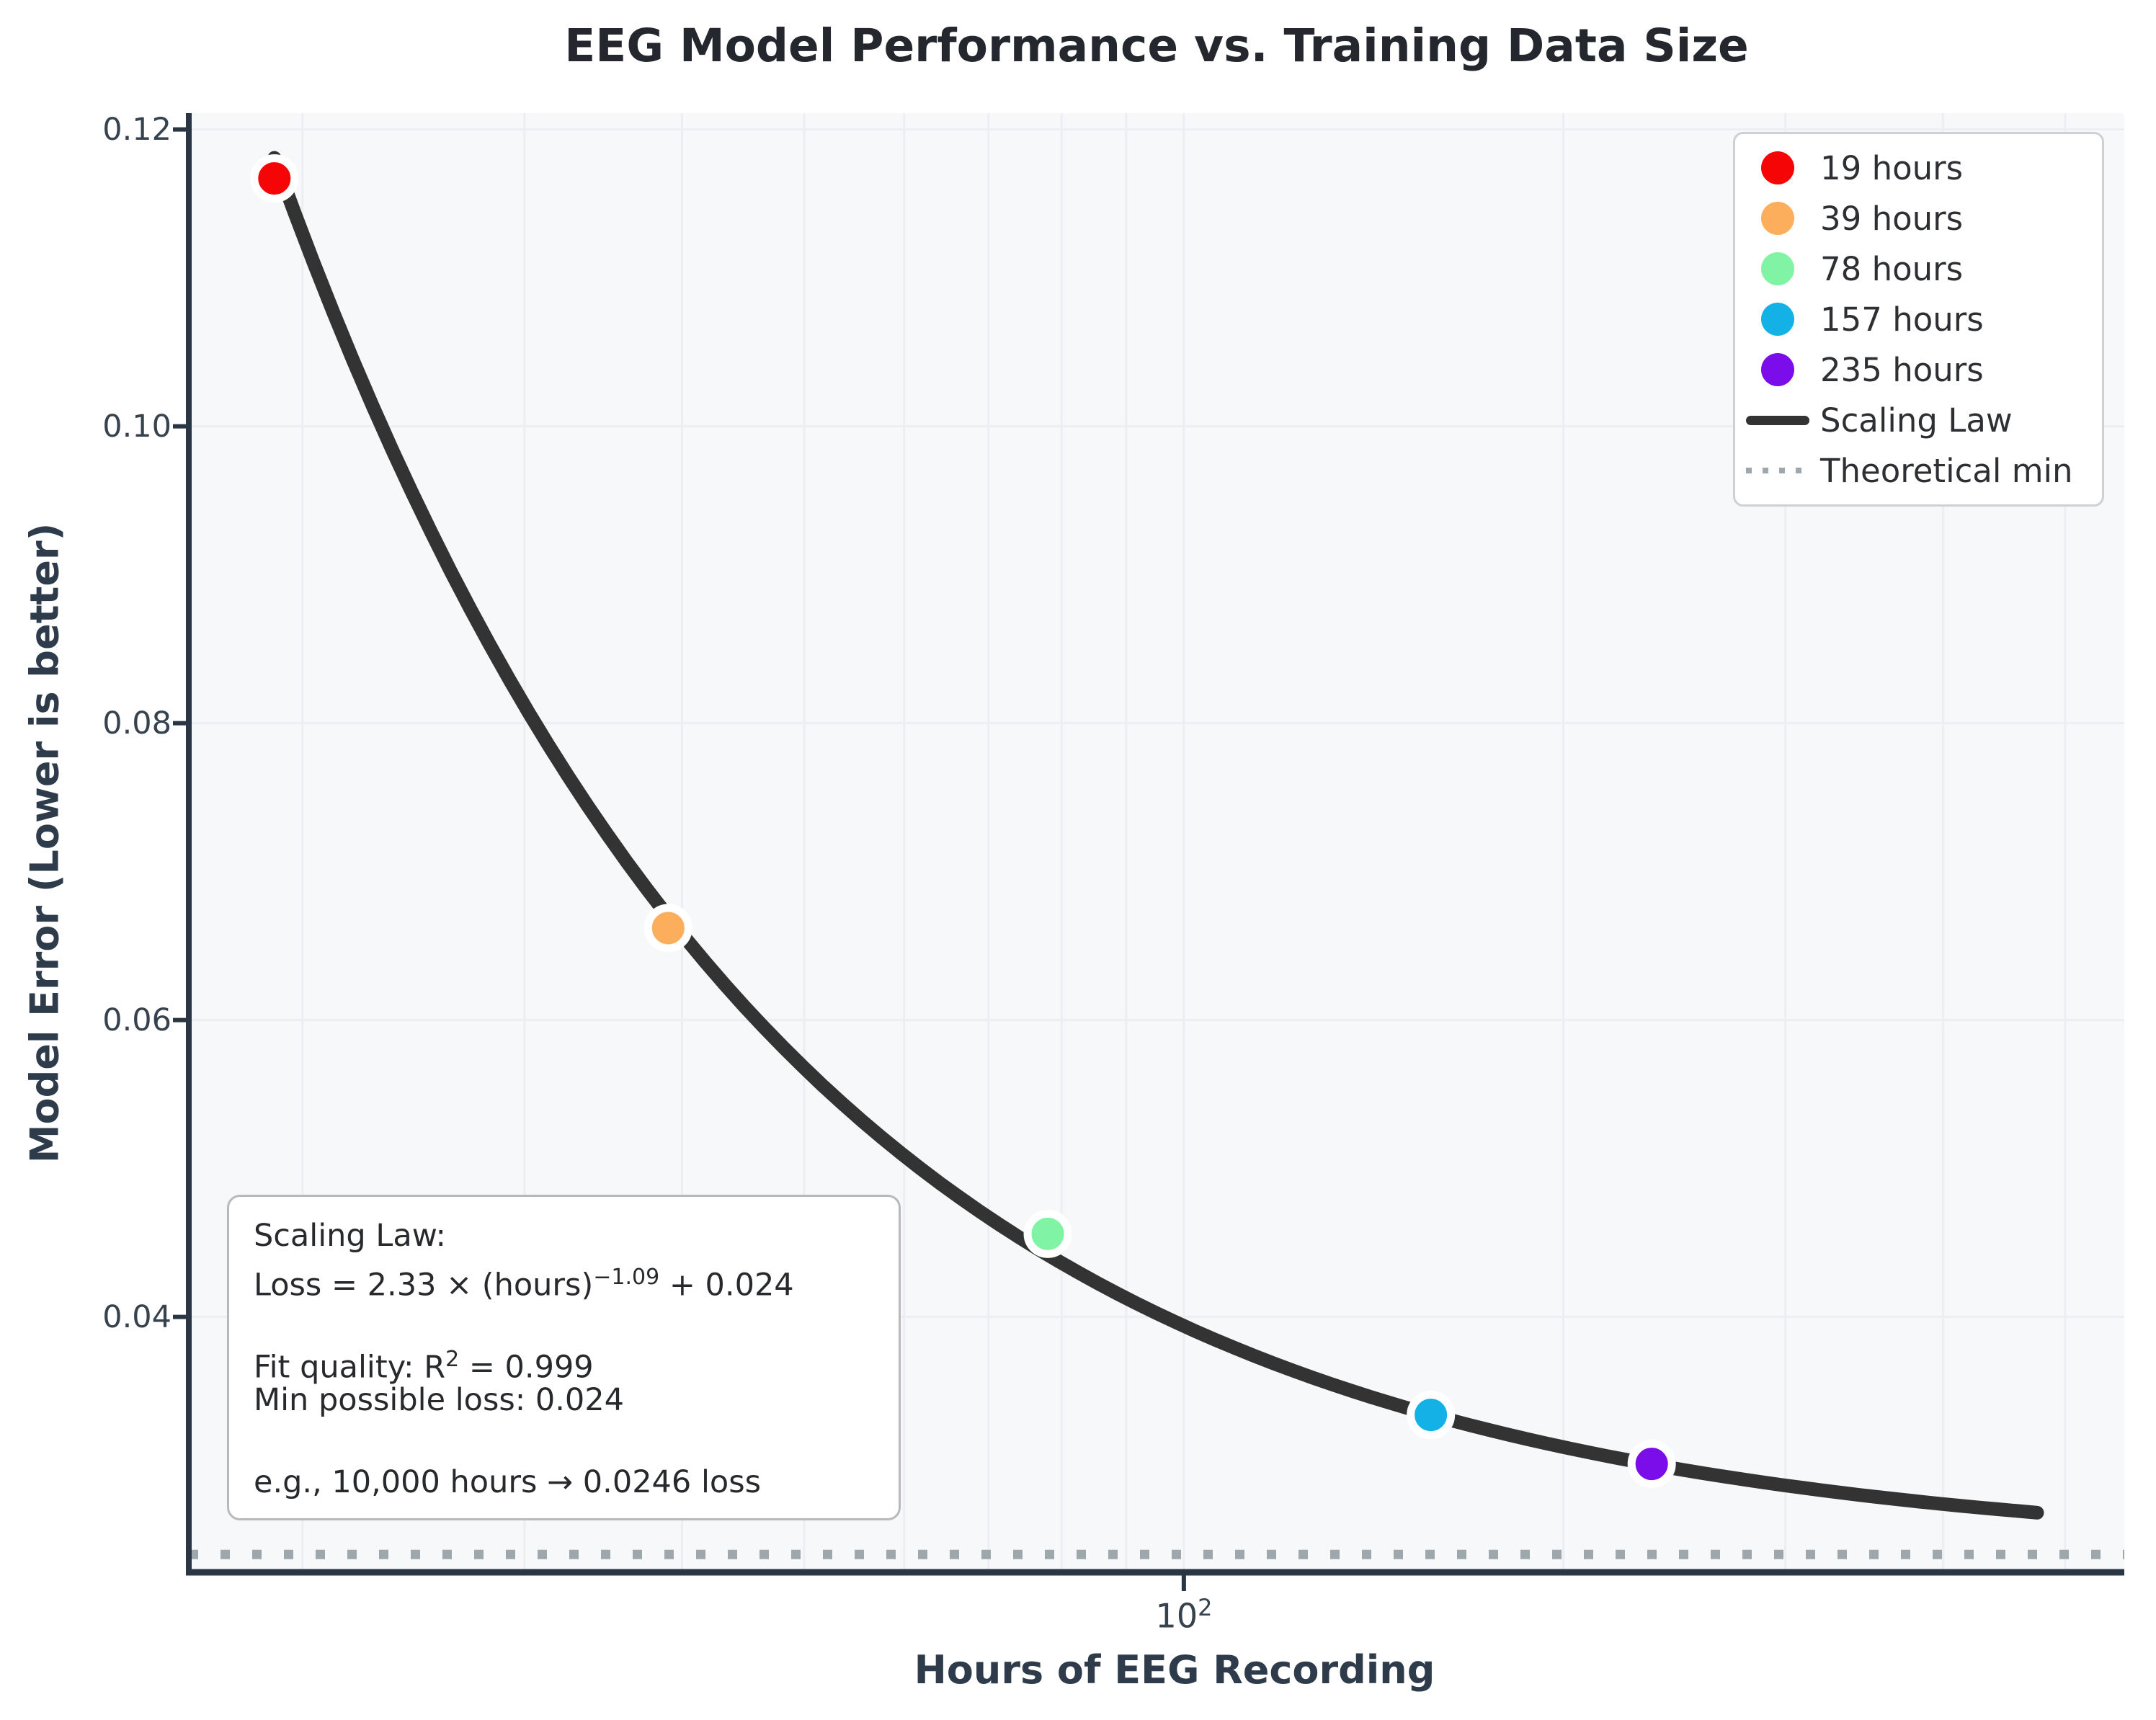 The image size is (2156, 1720). I want to click on legend-line-marker, so click(1777, 420).